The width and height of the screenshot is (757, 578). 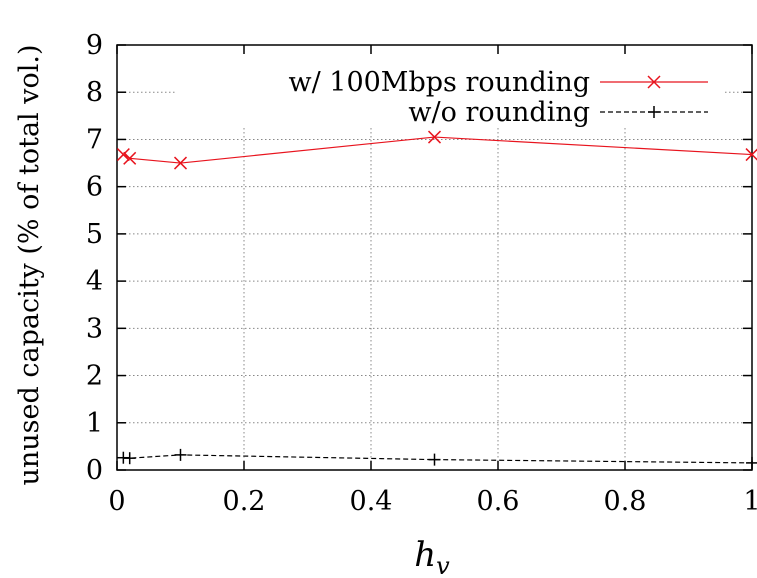 What do you see at coordinates (499, 112) in the screenshot?
I see `legend-label: w/o rounding` at bounding box center [499, 112].